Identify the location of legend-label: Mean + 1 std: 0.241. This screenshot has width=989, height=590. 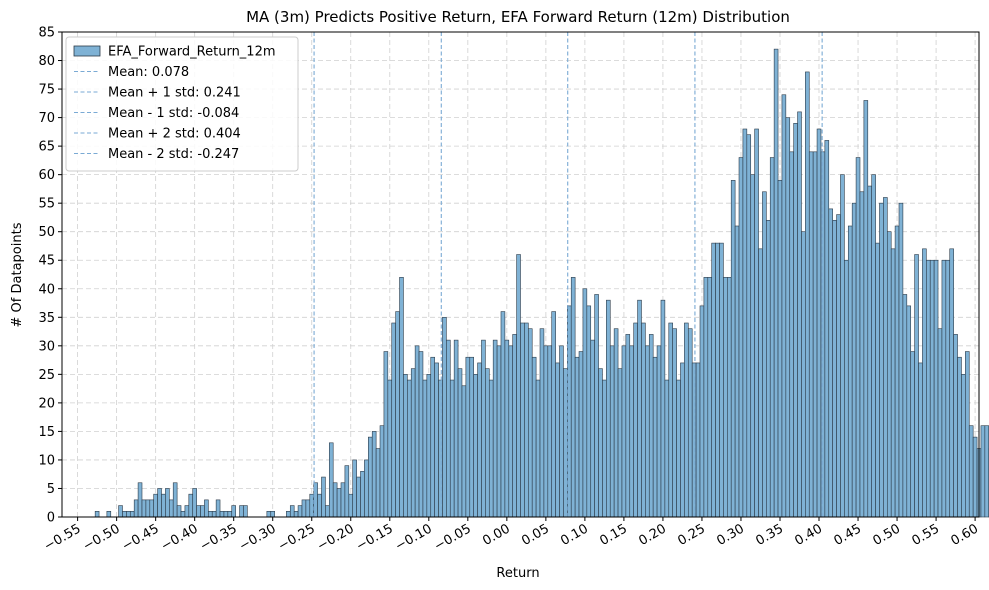
(174, 93).